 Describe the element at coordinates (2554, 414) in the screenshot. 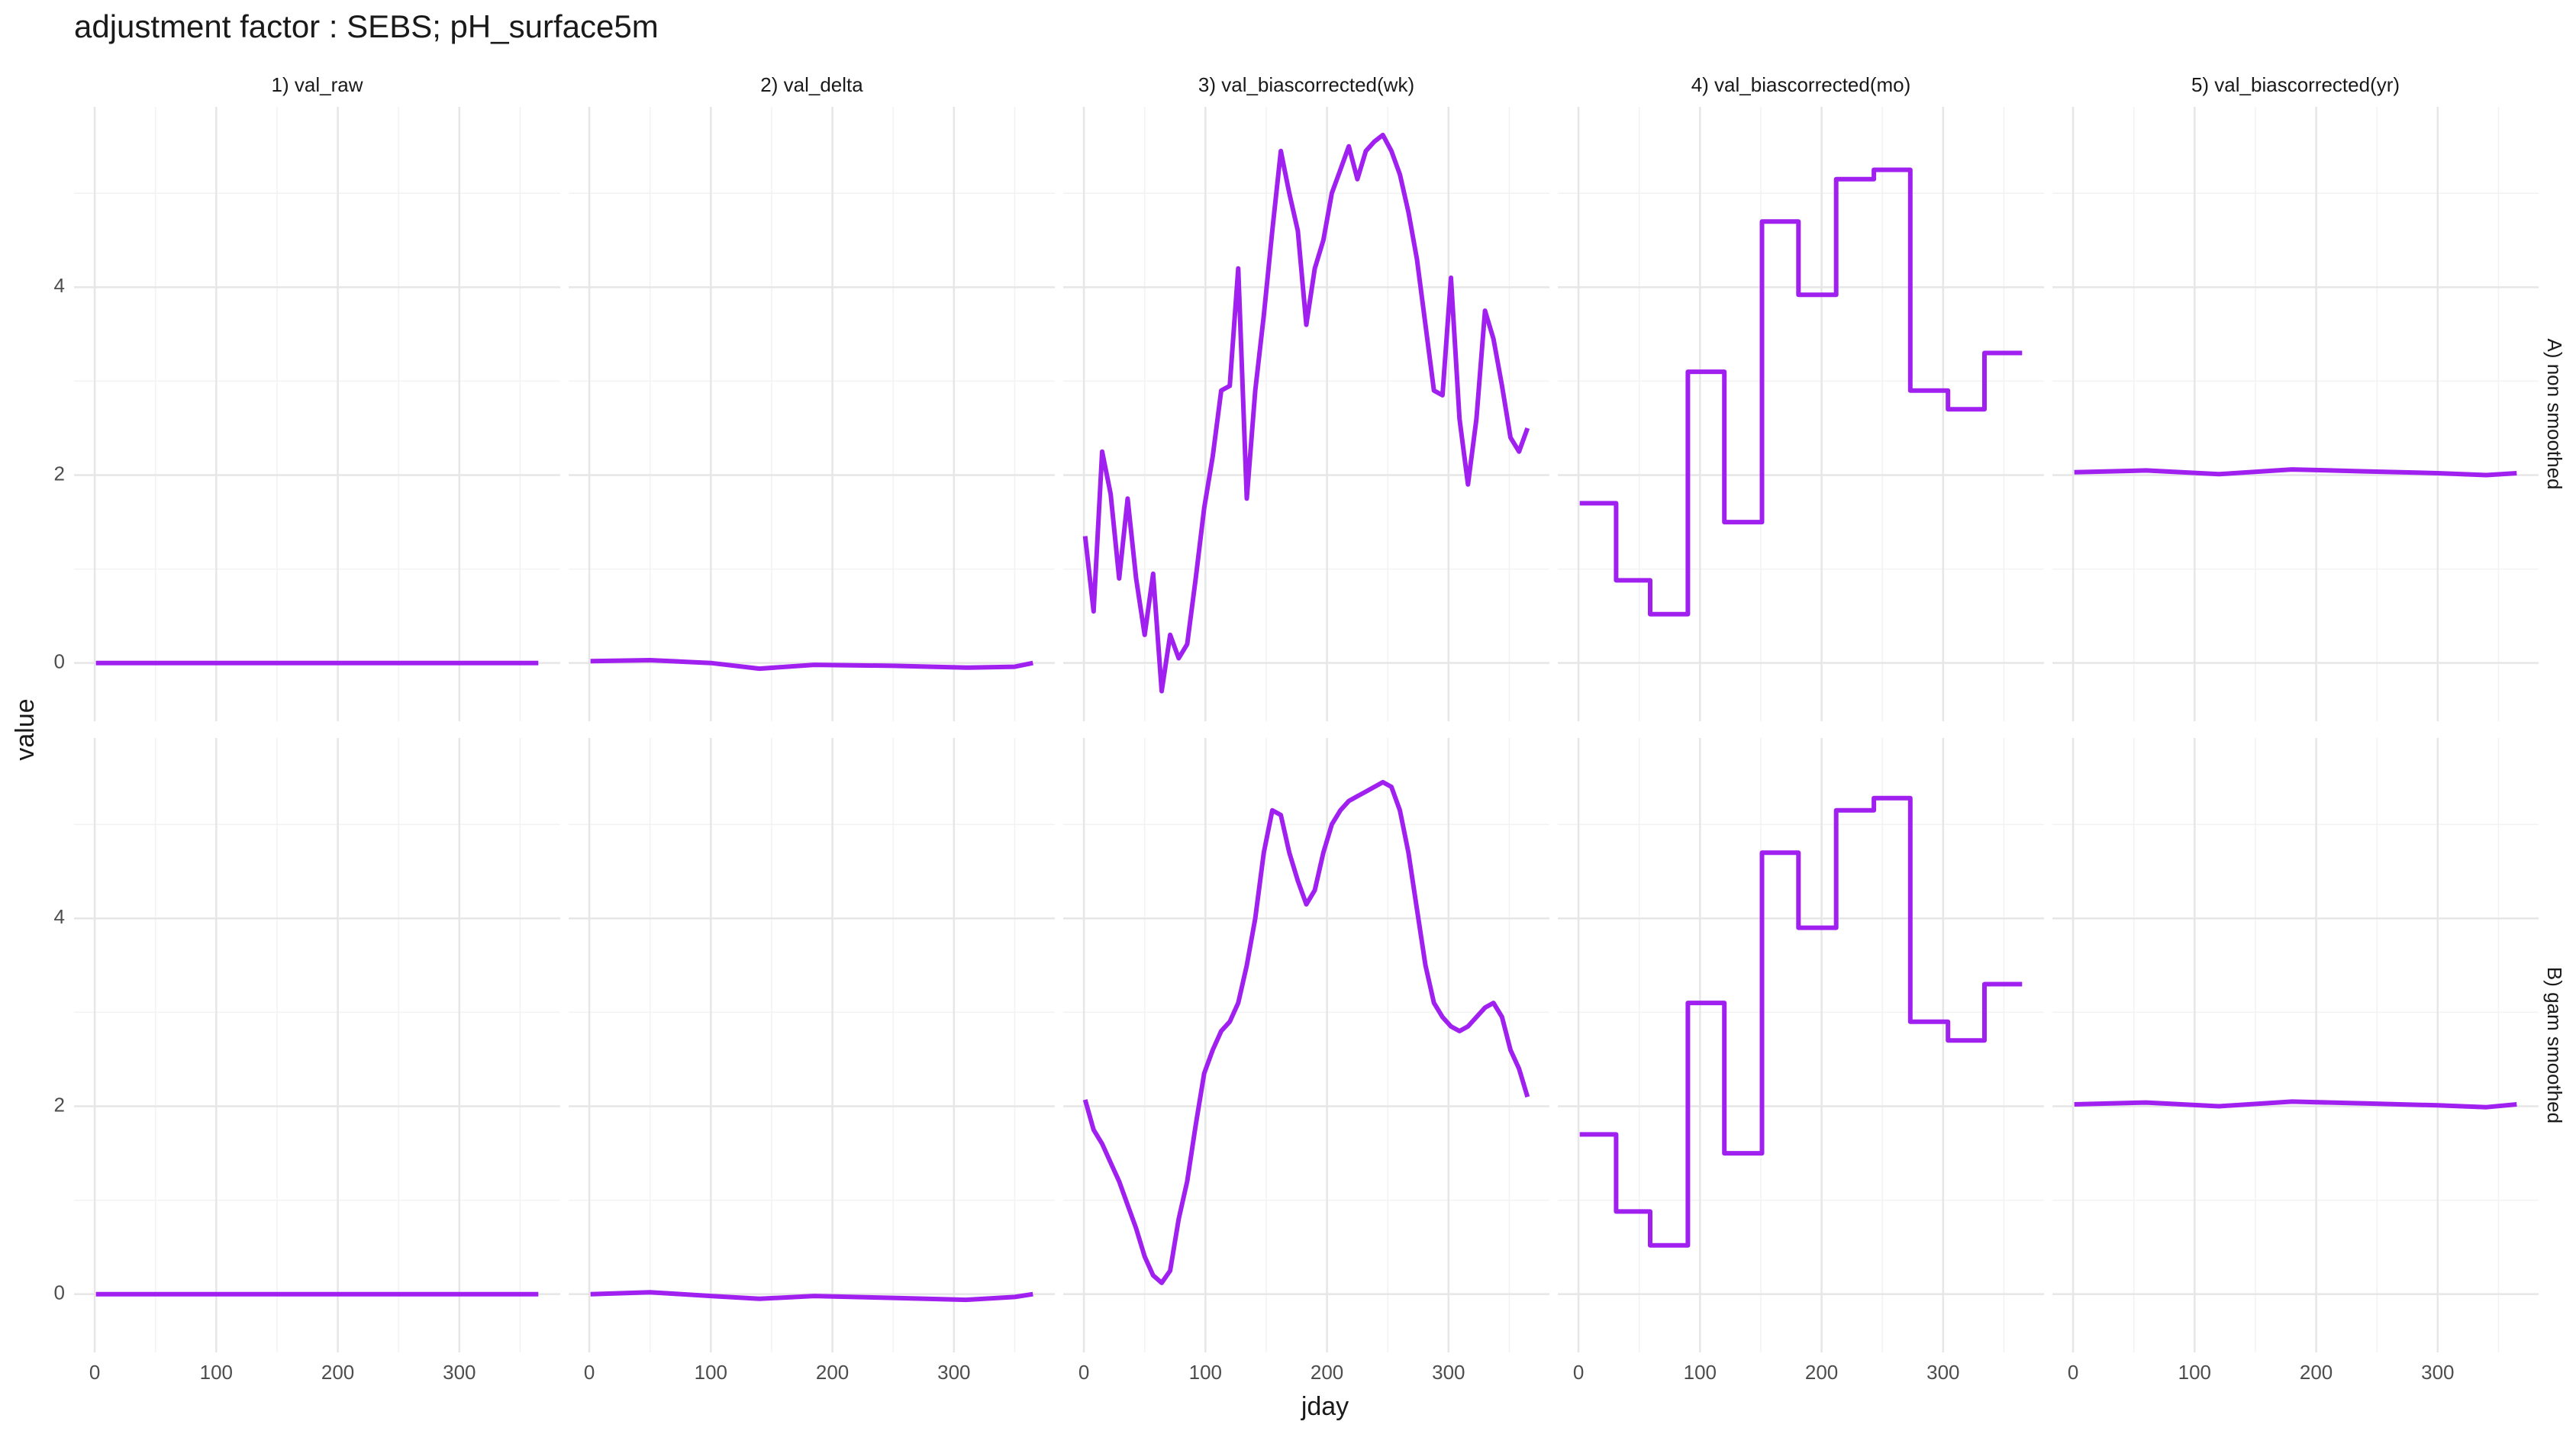

I see `row-strip-label: A) non smoothed` at that location.